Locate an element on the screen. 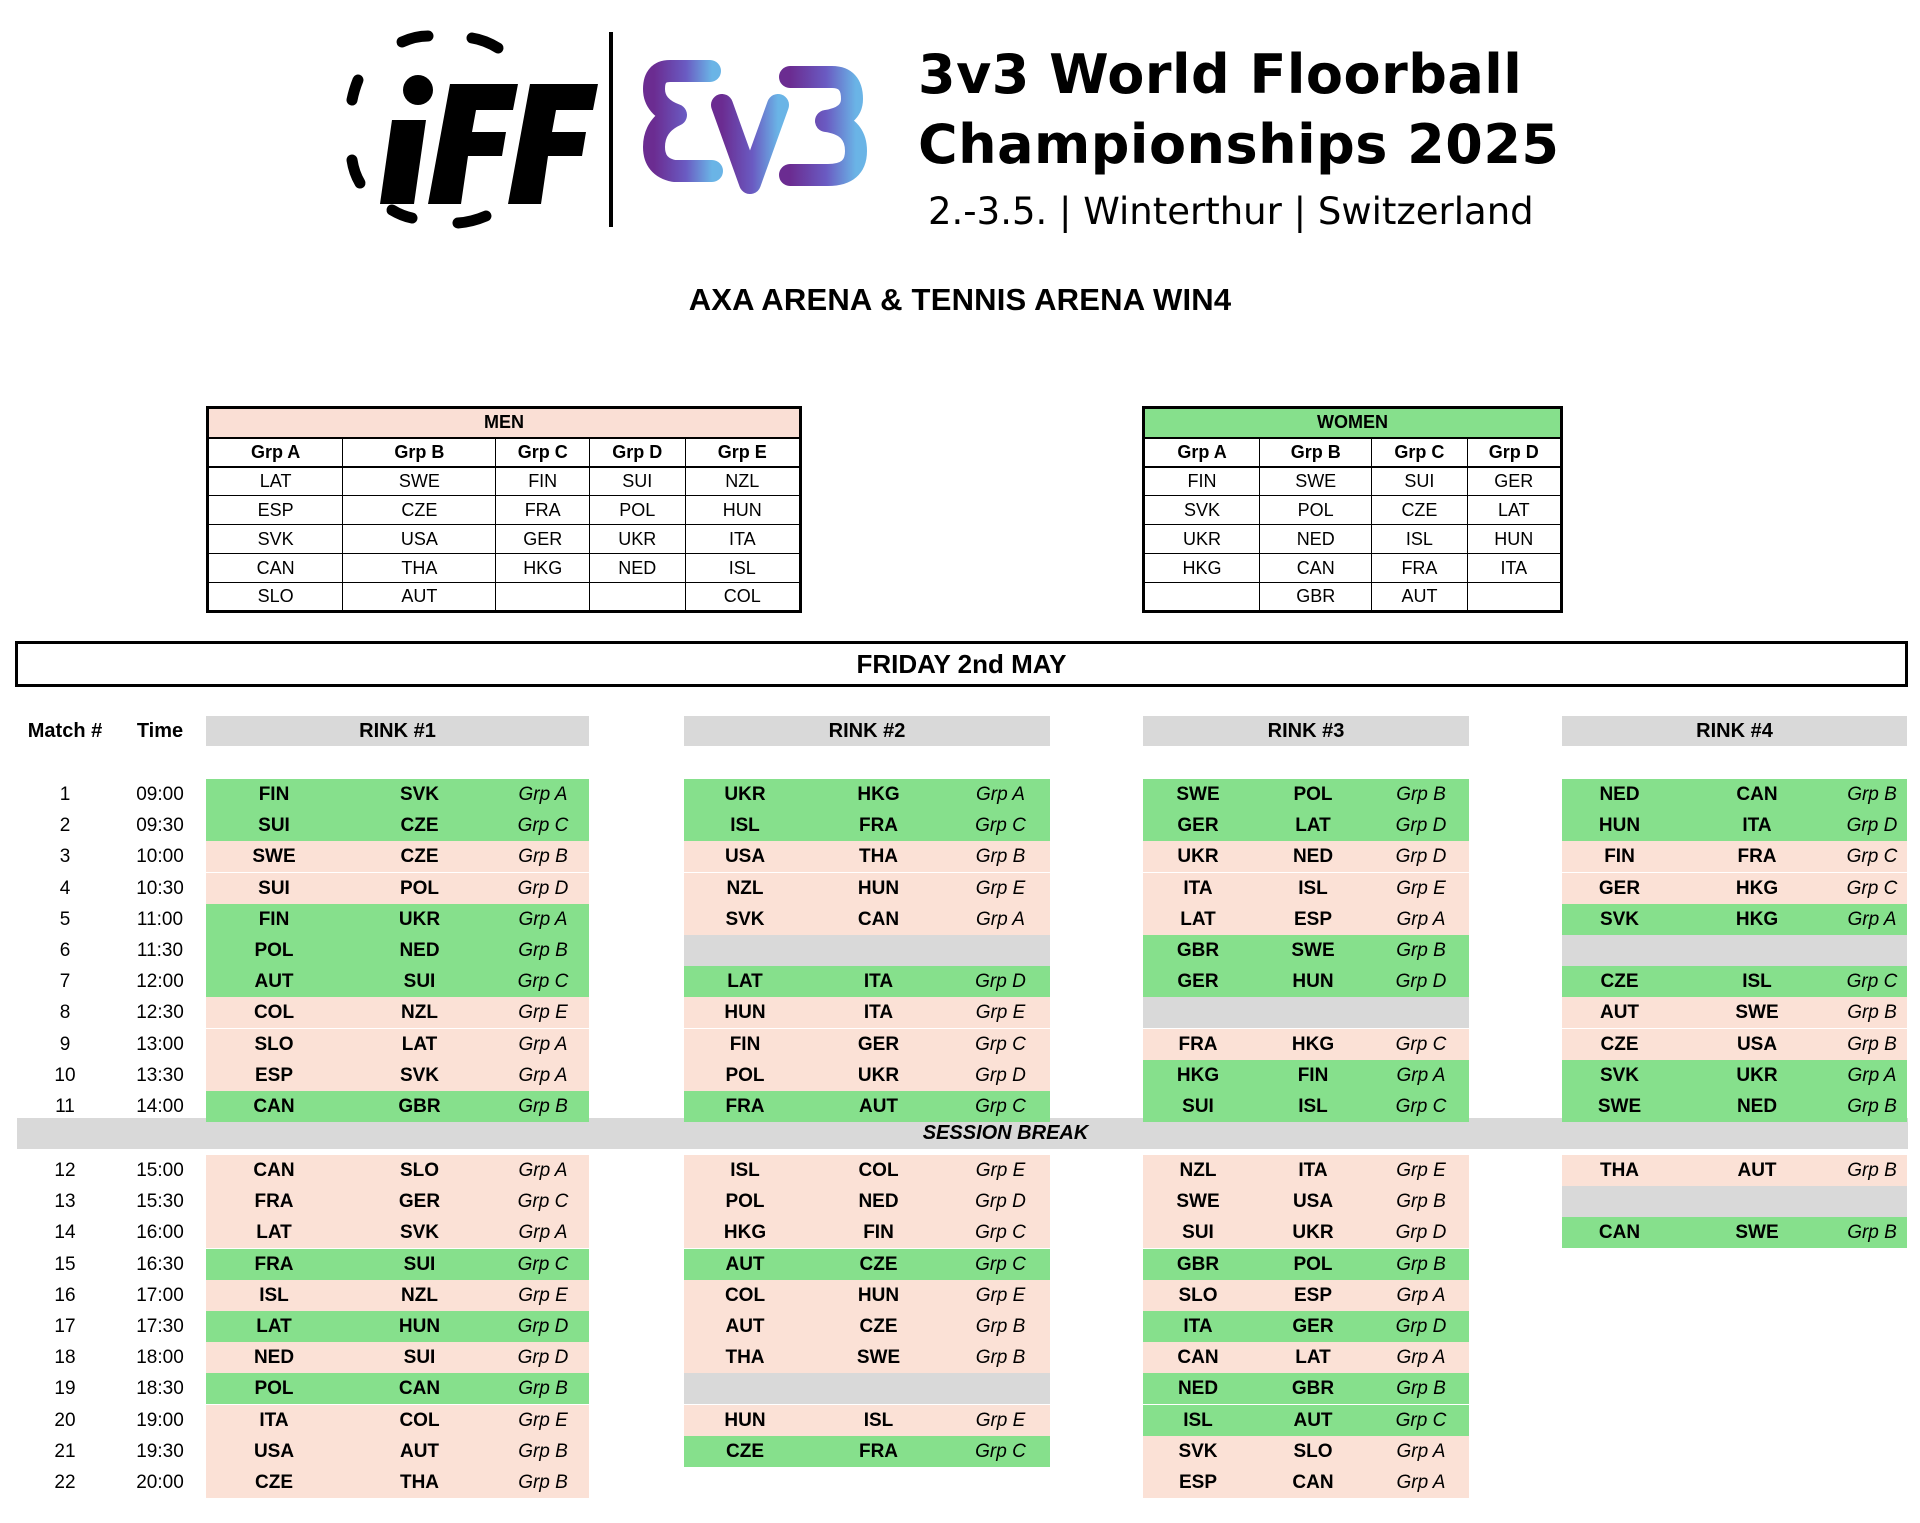 This screenshot has width=1920, height=1523. home-team: USA is located at coordinates (745, 857).